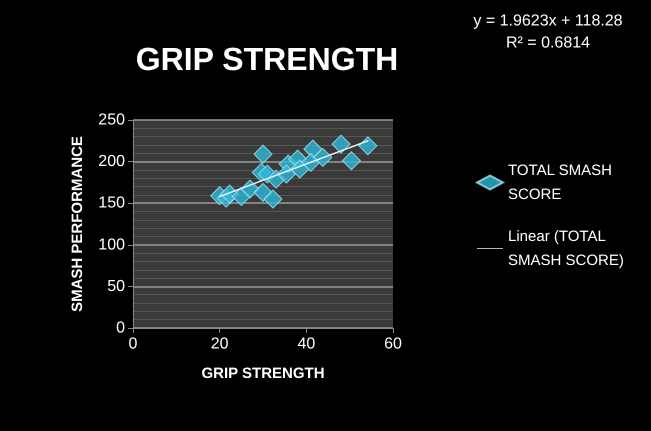  I want to click on y-tick-label: 200, so click(112, 161).